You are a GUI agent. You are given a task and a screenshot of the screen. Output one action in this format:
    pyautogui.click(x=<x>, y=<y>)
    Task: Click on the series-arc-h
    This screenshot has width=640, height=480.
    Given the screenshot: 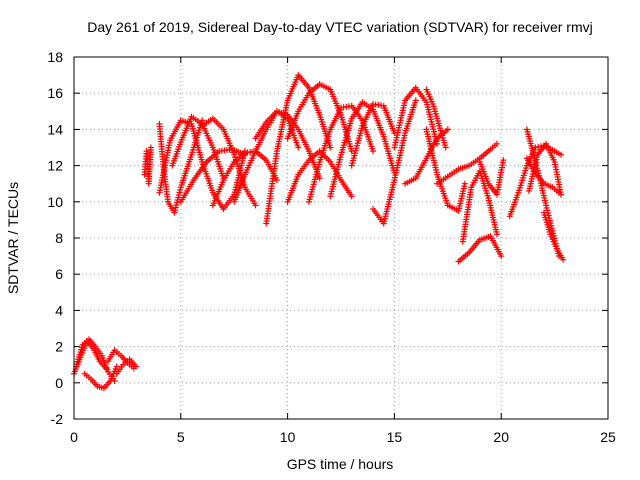 What is the action you would take?
    pyautogui.click(x=202, y=165)
    